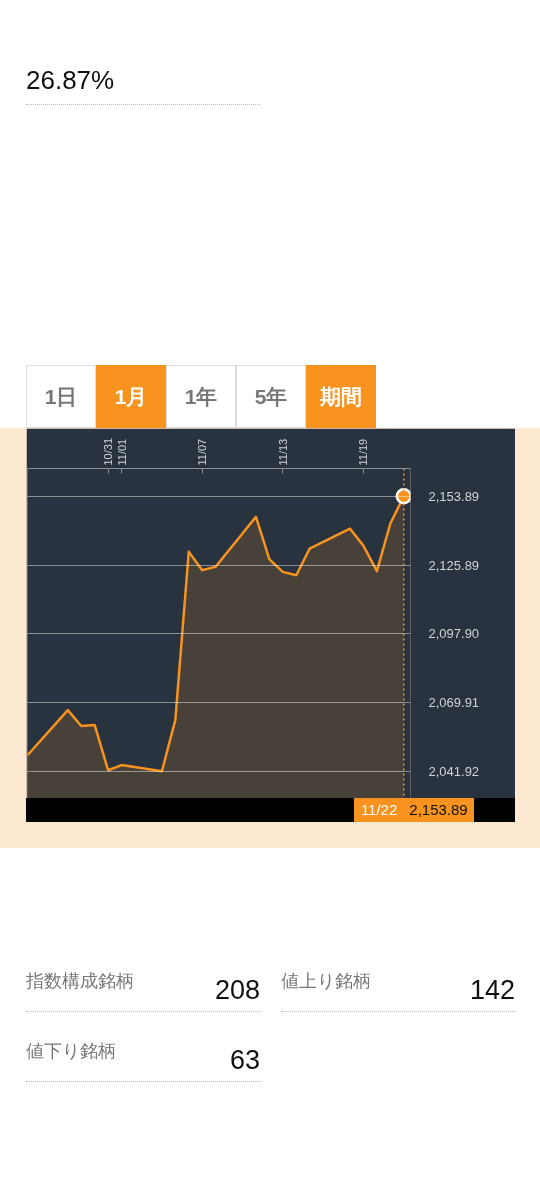  What do you see at coordinates (454, 702) in the screenshot?
I see `y-tick-label: 2,069.91` at bounding box center [454, 702].